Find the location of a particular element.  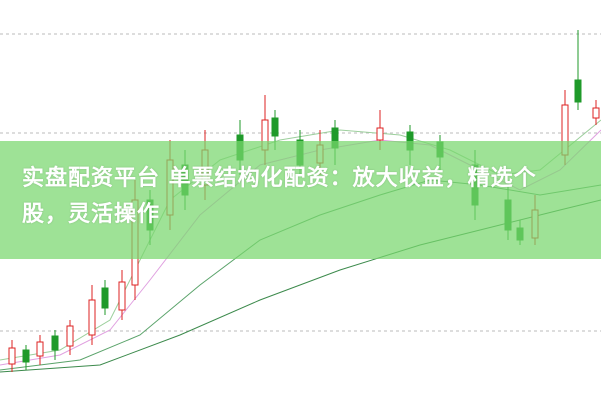

banner-title: 实盘配资平台 单票结构化配资：放大收益，精选个股，灵活操作 is located at coordinates (279, 196).